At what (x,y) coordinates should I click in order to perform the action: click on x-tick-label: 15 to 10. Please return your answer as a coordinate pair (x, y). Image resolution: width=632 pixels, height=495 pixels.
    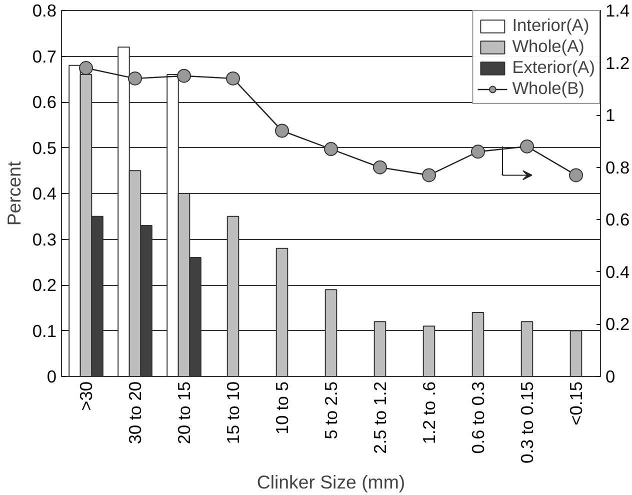
    Looking at the image, I should click on (233, 412).